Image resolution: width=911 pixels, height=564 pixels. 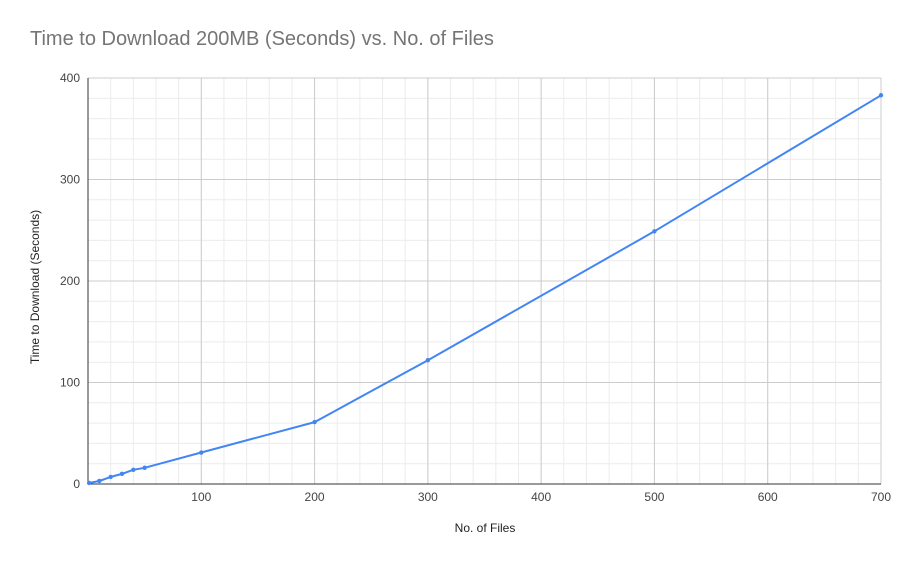 I want to click on x-tick-label: 500, so click(x=654, y=497).